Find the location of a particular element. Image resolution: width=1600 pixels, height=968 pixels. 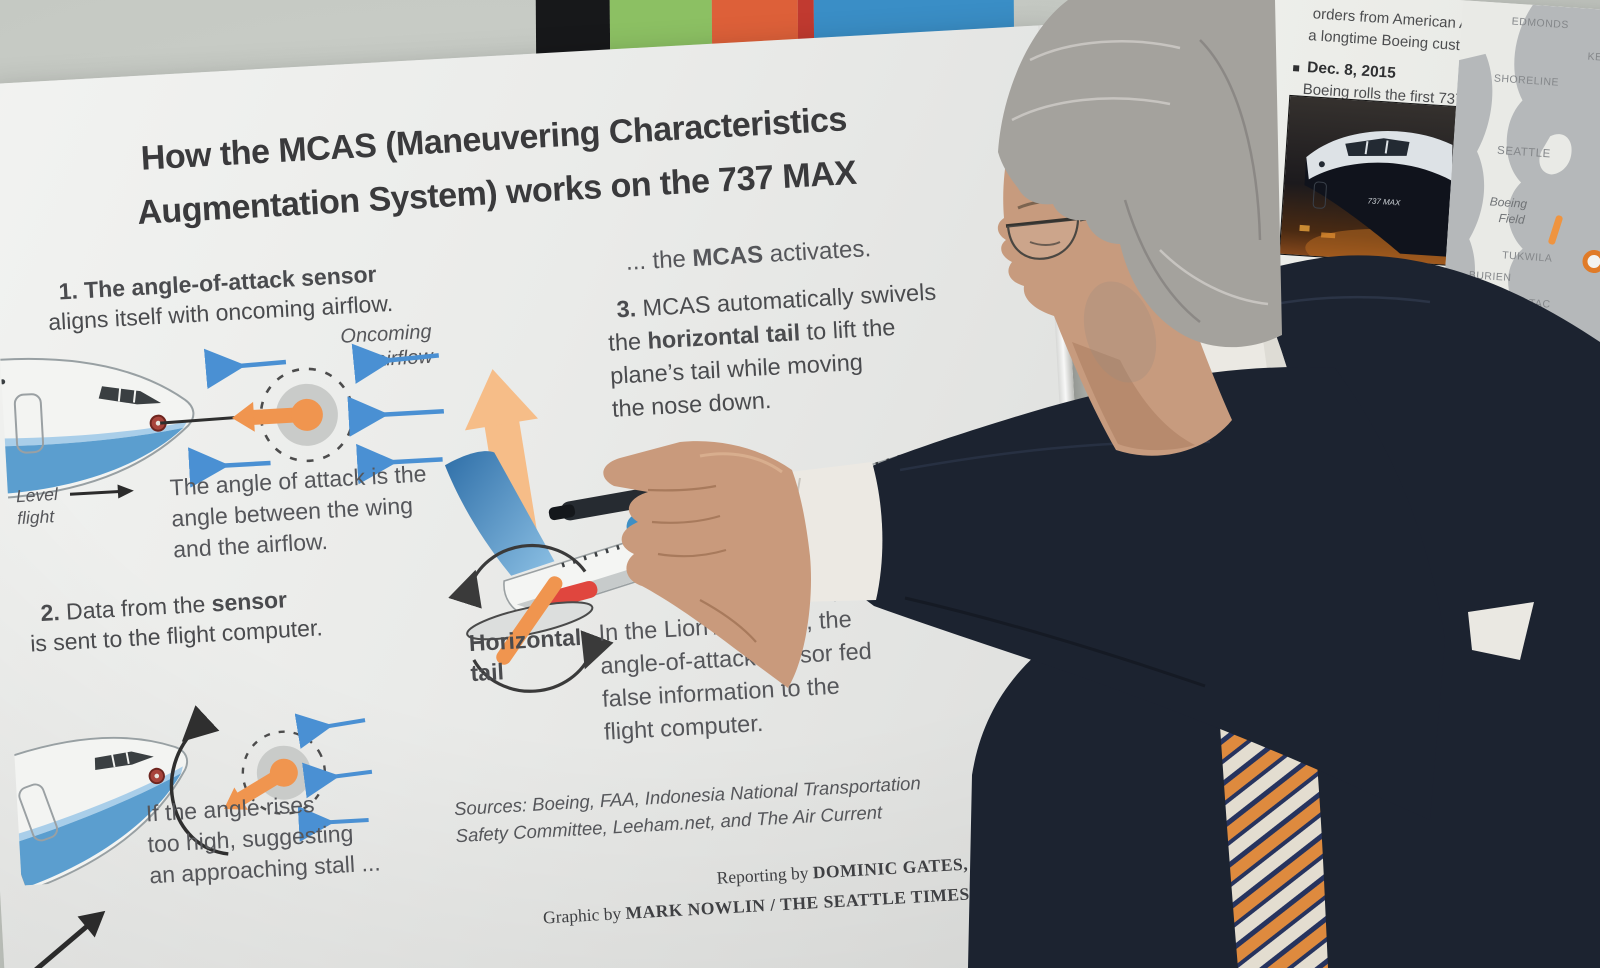

glasses-icon is located at coordinates (1044, 222).